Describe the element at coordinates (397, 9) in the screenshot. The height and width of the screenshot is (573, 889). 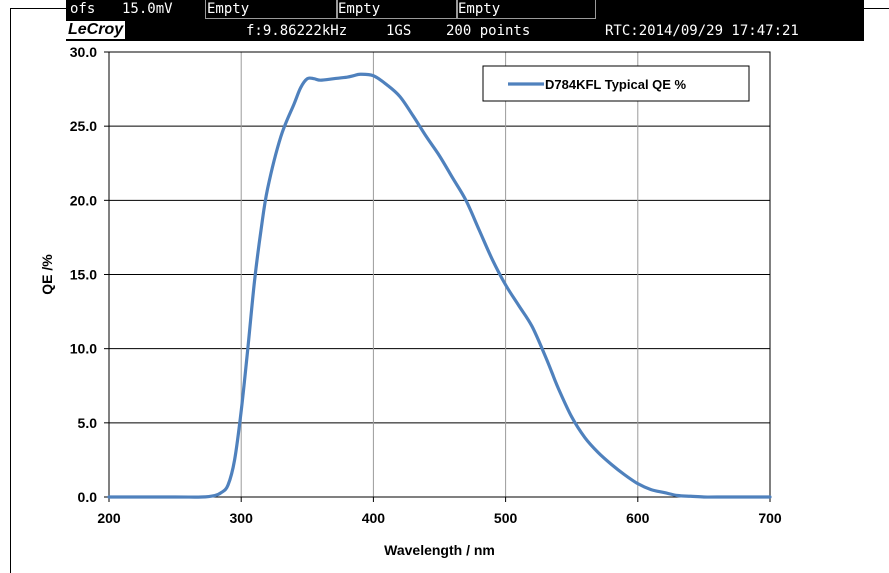
I see `channel-slot-2: Empty` at that location.